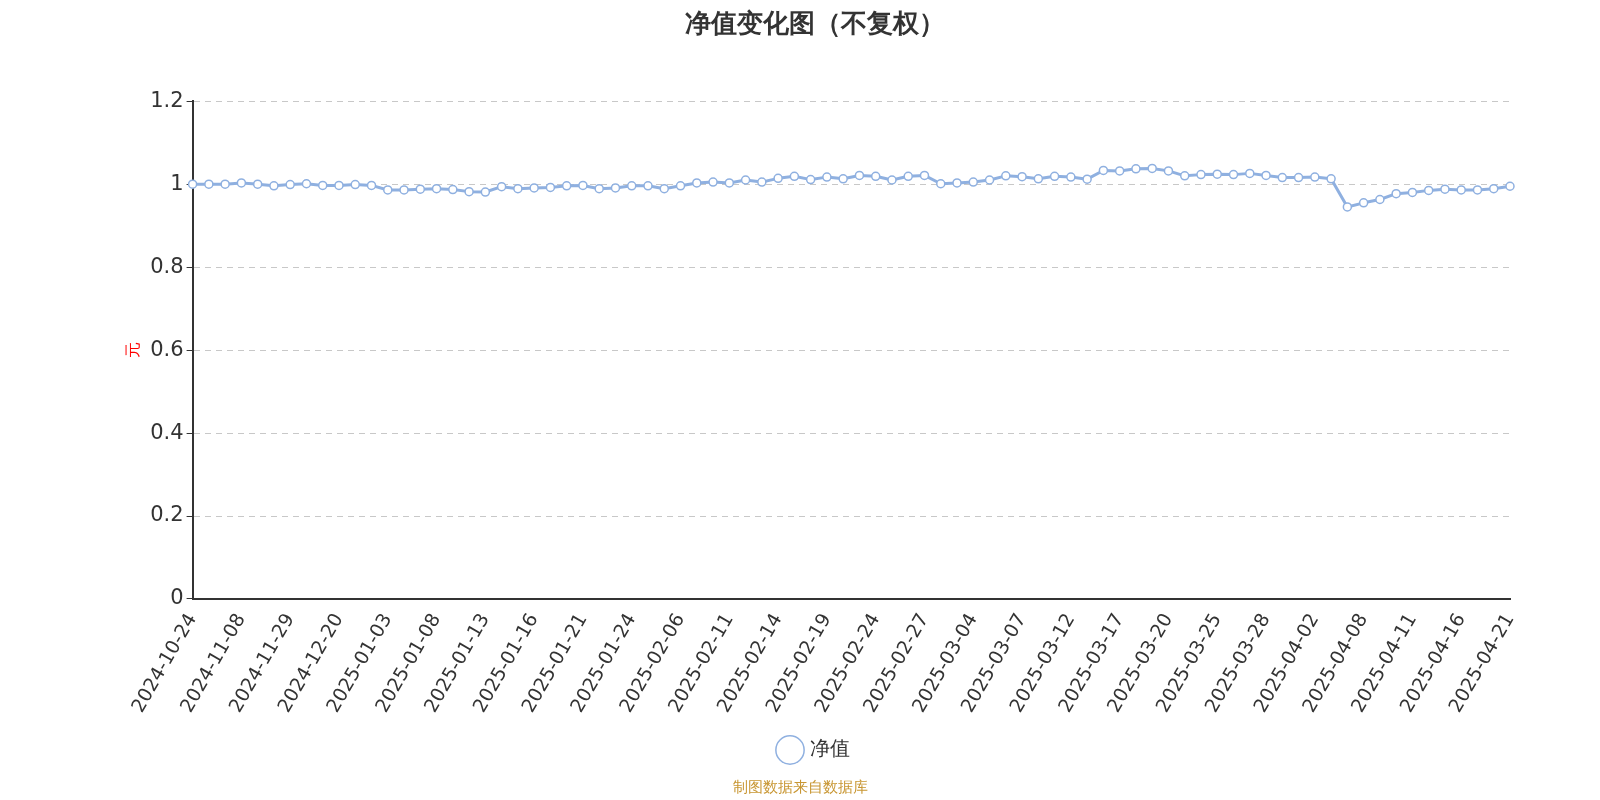 The width and height of the screenshot is (1600, 800). What do you see at coordinates (830, 748) in the screenshot?
I see `legend-label: 净值` at bounding box center [830, 748].